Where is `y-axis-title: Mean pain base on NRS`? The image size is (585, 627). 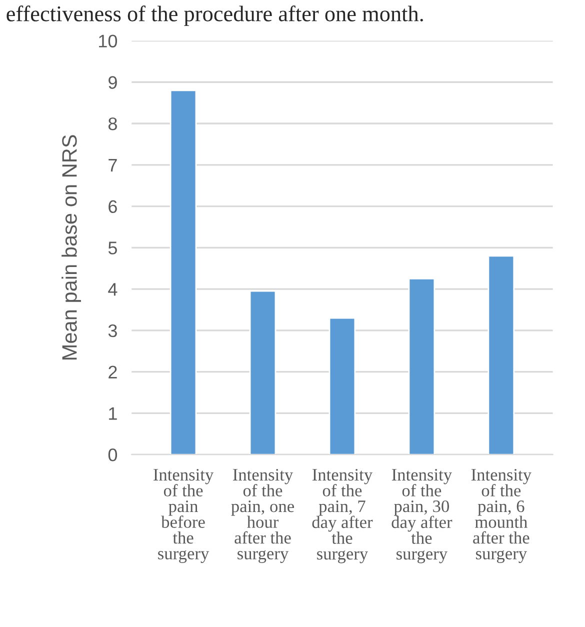 y-axis-title: Mean pain base on NRS is located at coordinates (71, 247).